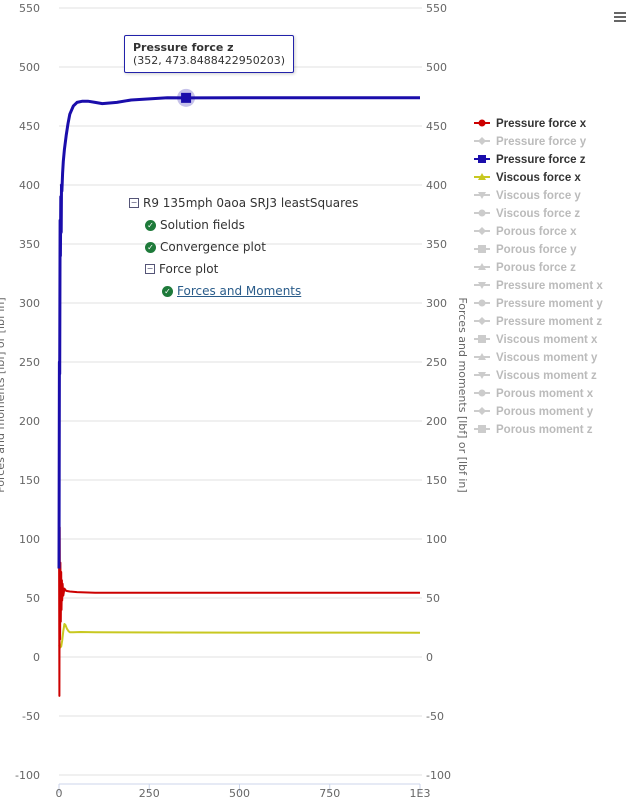  What do you see at coordinates (29, 303) in the screenshot?
I see `y-tick-label: 300` at bounding box center [29, 303].